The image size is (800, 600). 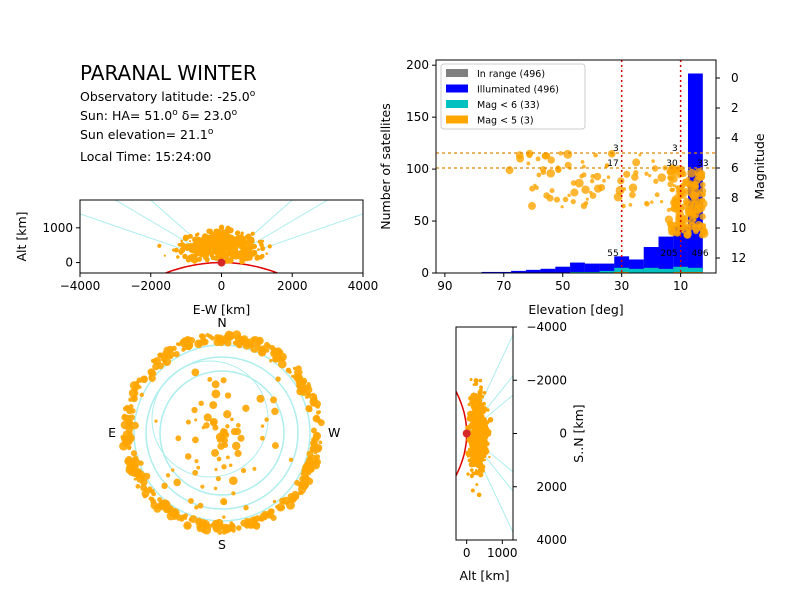 What do you see at coordinates (221, 309) in the screenshot?
I see `side-x-axis-label: E-W [km]` at bounding box center [221, 309].